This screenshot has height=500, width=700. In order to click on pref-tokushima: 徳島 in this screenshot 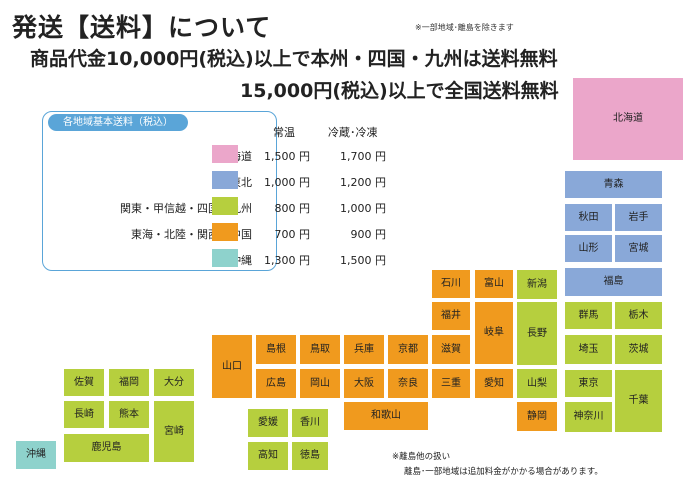, I will do `click(310, 456)`.